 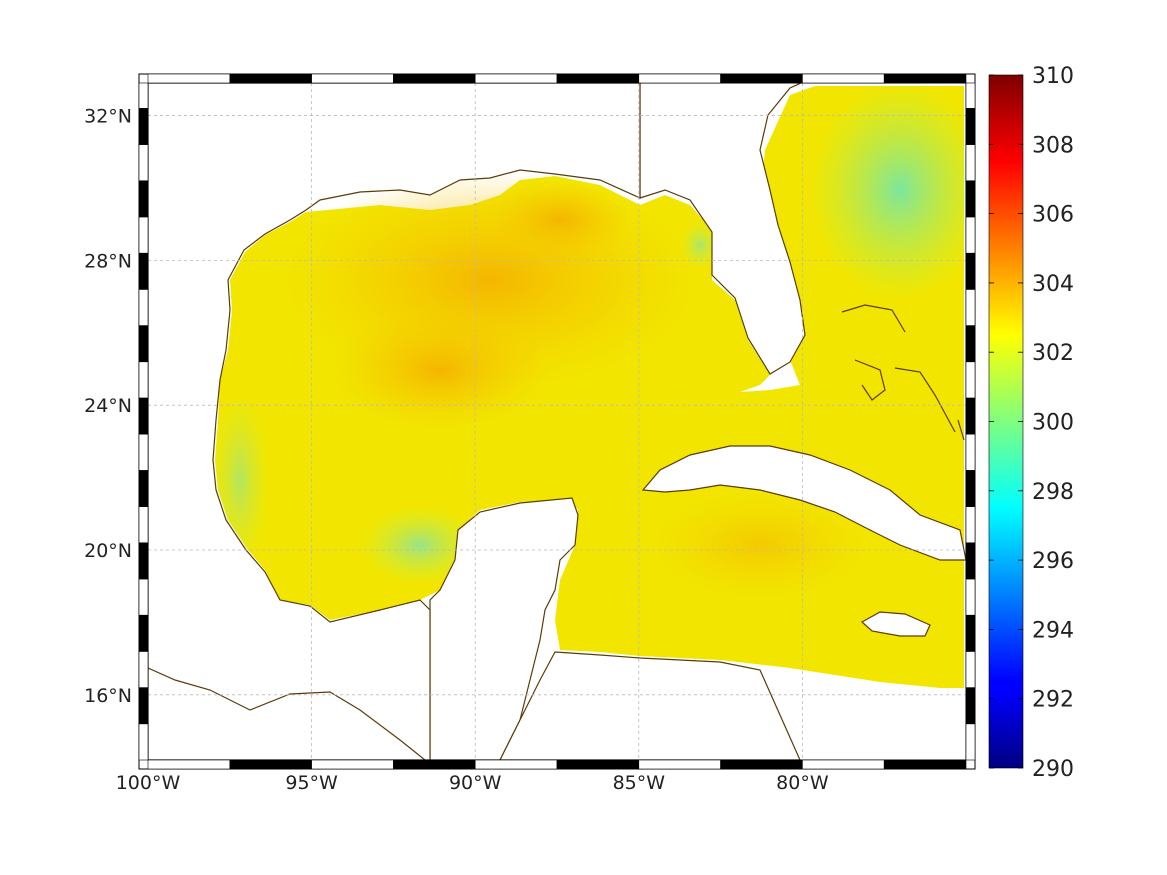 I want to click on colorbar-tick-label: 298, so click(x=1053, y=492).